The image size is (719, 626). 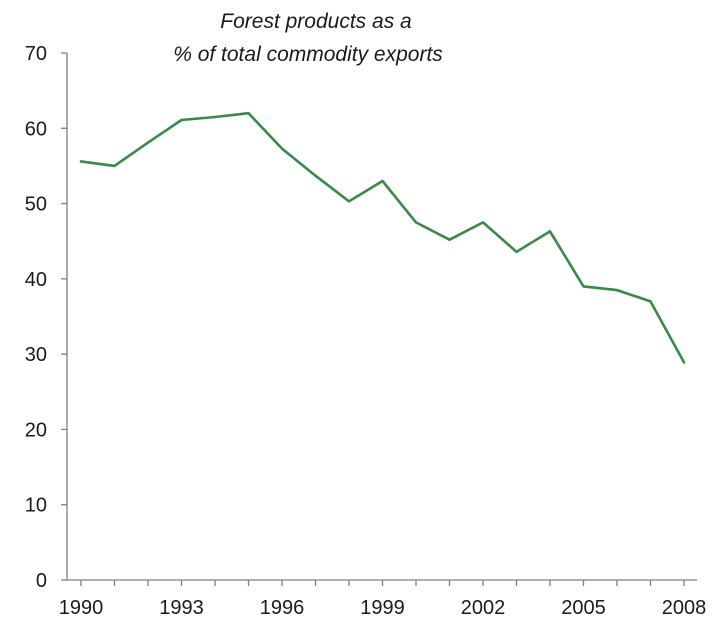 I want to click on x-axis-ticks: 1990 1993 1996 1999 2002 2005 2008, so click(x=383, y=599).